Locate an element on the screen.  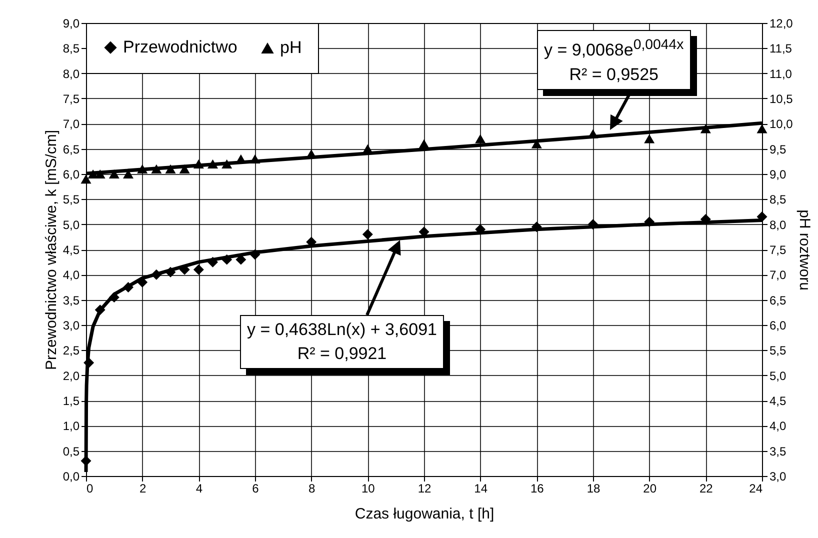
y2-tick-label: 6,5 is located at coordinates (778, 300).